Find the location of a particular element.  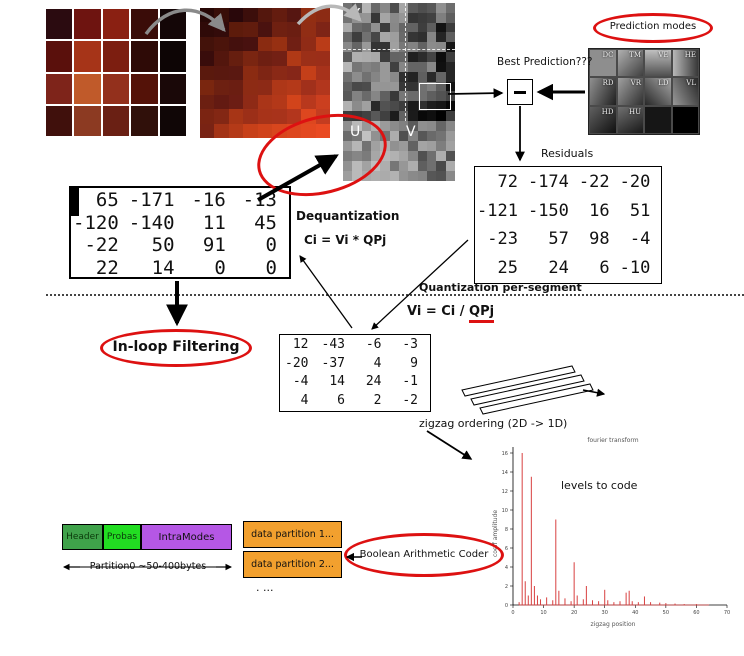

boolean-coder-label: Boolean Arithmetic Coder is located at coordinates (424, 554).